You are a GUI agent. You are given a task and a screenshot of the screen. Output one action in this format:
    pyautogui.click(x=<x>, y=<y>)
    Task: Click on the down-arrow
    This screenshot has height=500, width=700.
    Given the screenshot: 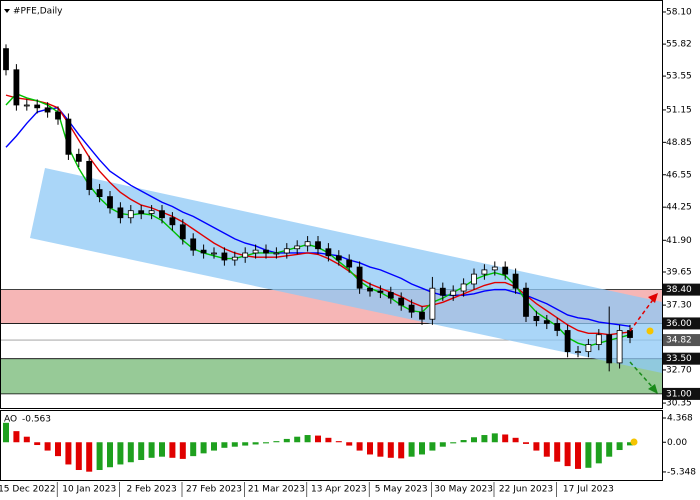 What is the action you would take?
    pyautogui.click(x=642, y=376)
    